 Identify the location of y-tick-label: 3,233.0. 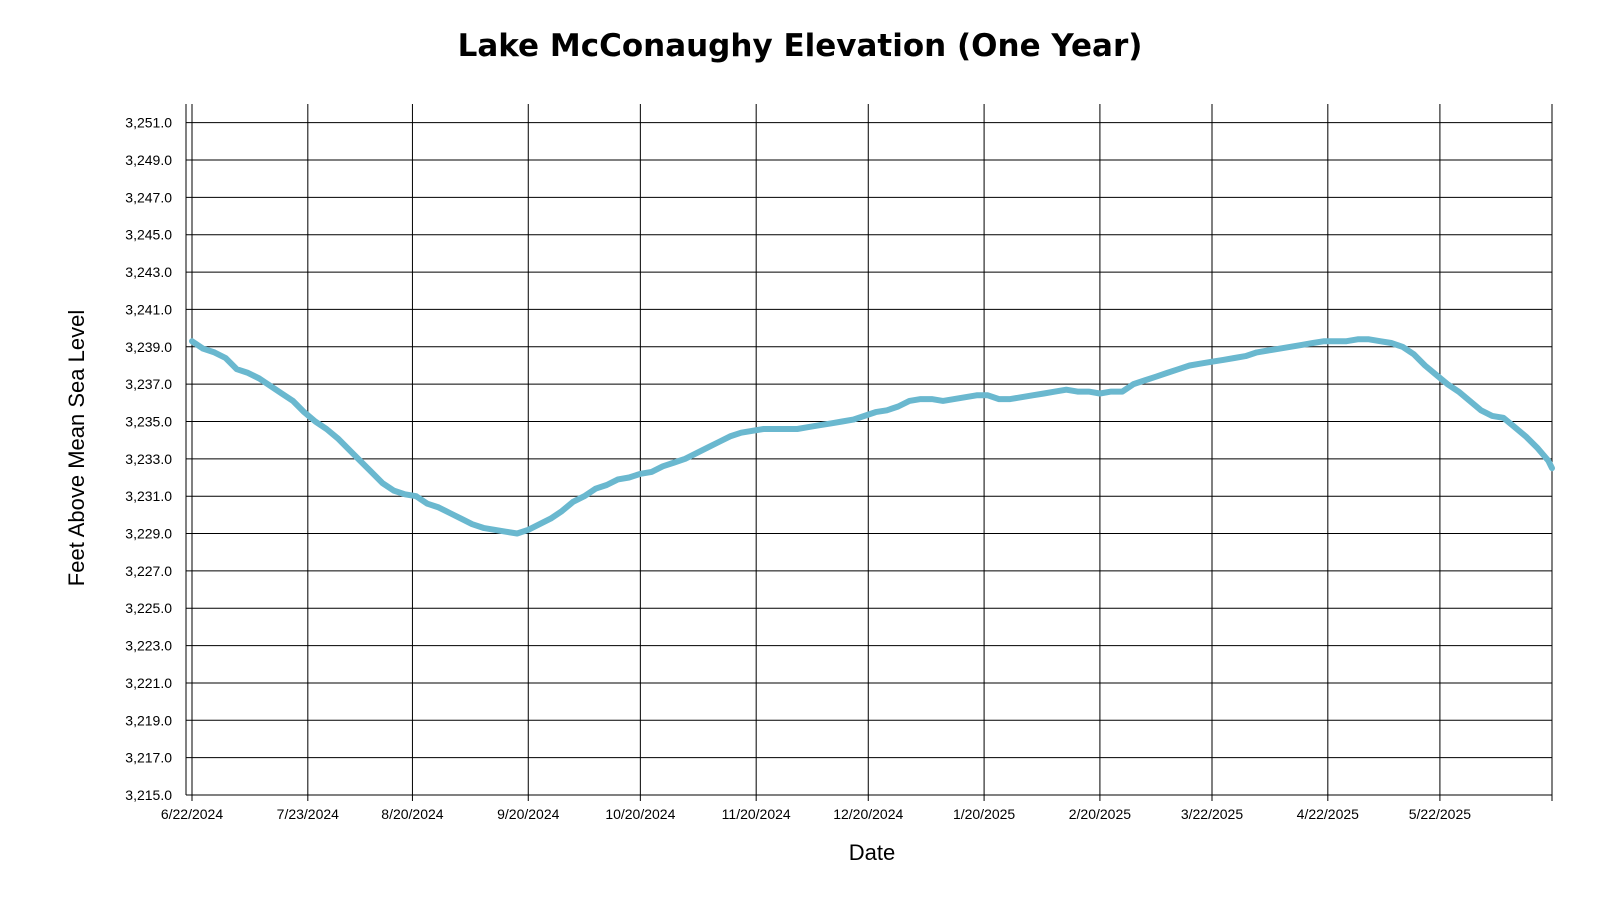
(148, 459).